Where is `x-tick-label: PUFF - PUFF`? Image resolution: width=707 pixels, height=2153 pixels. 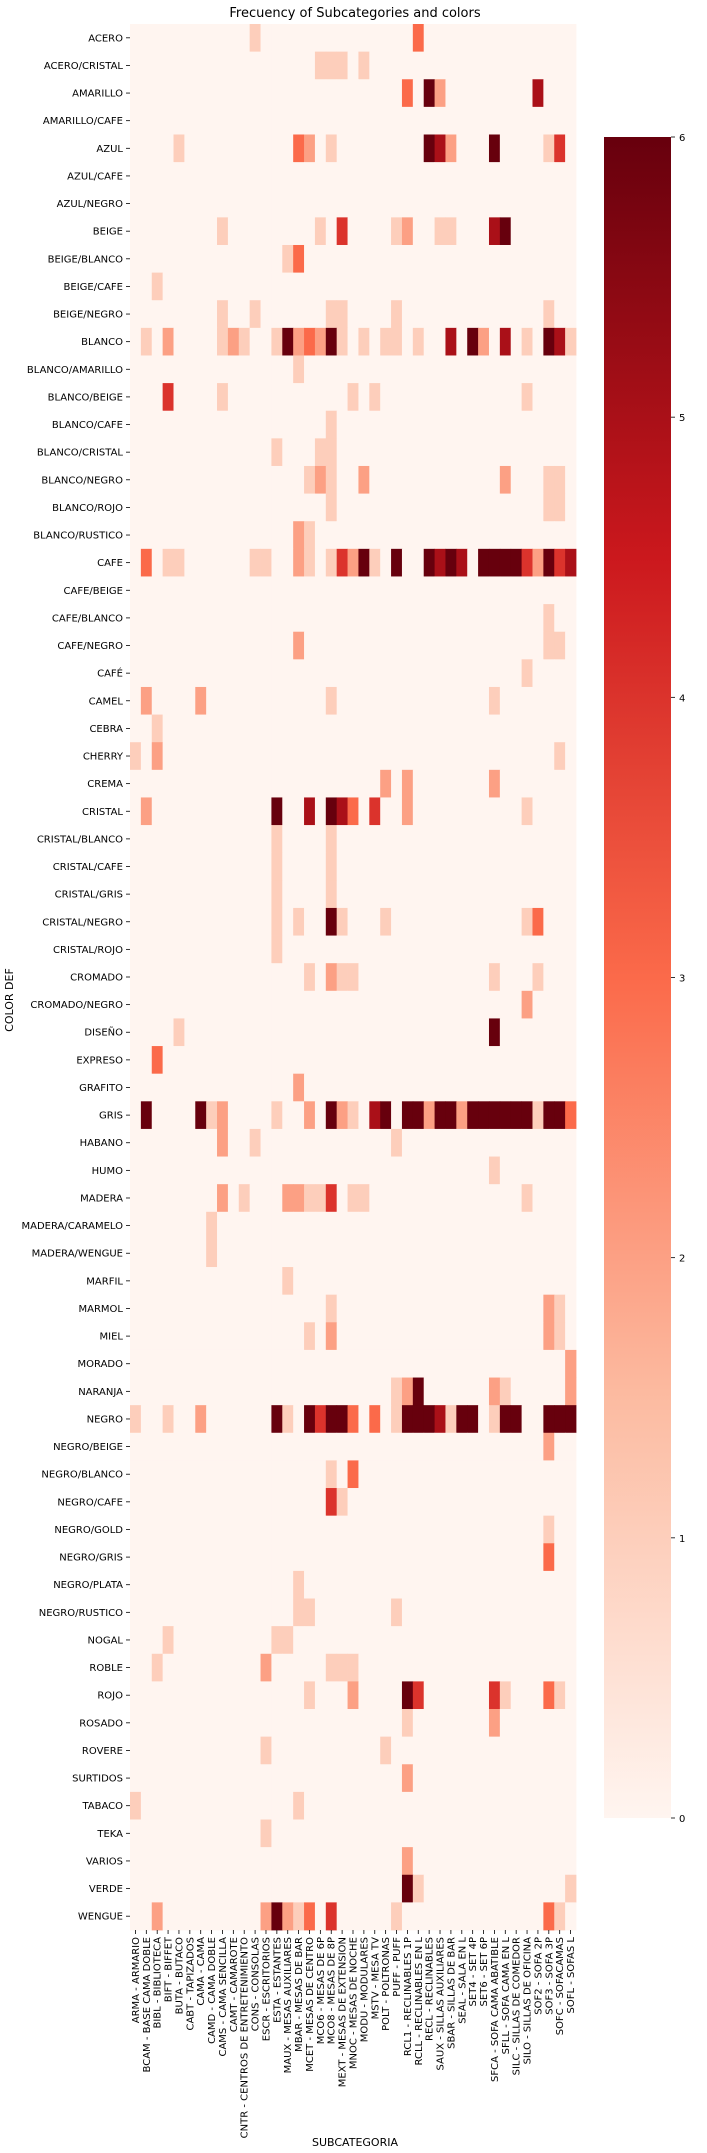
x-tick-label: PUFF - PUFF is located at coordinates (397, 1967).